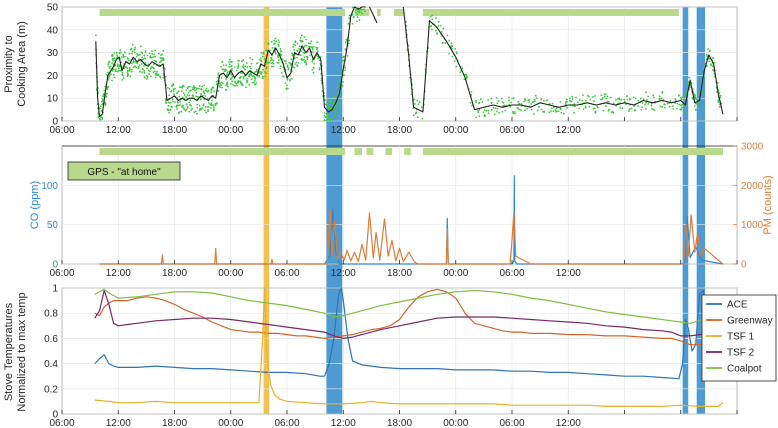  I want to click on y-tick-label: 20, so click(53, 76).